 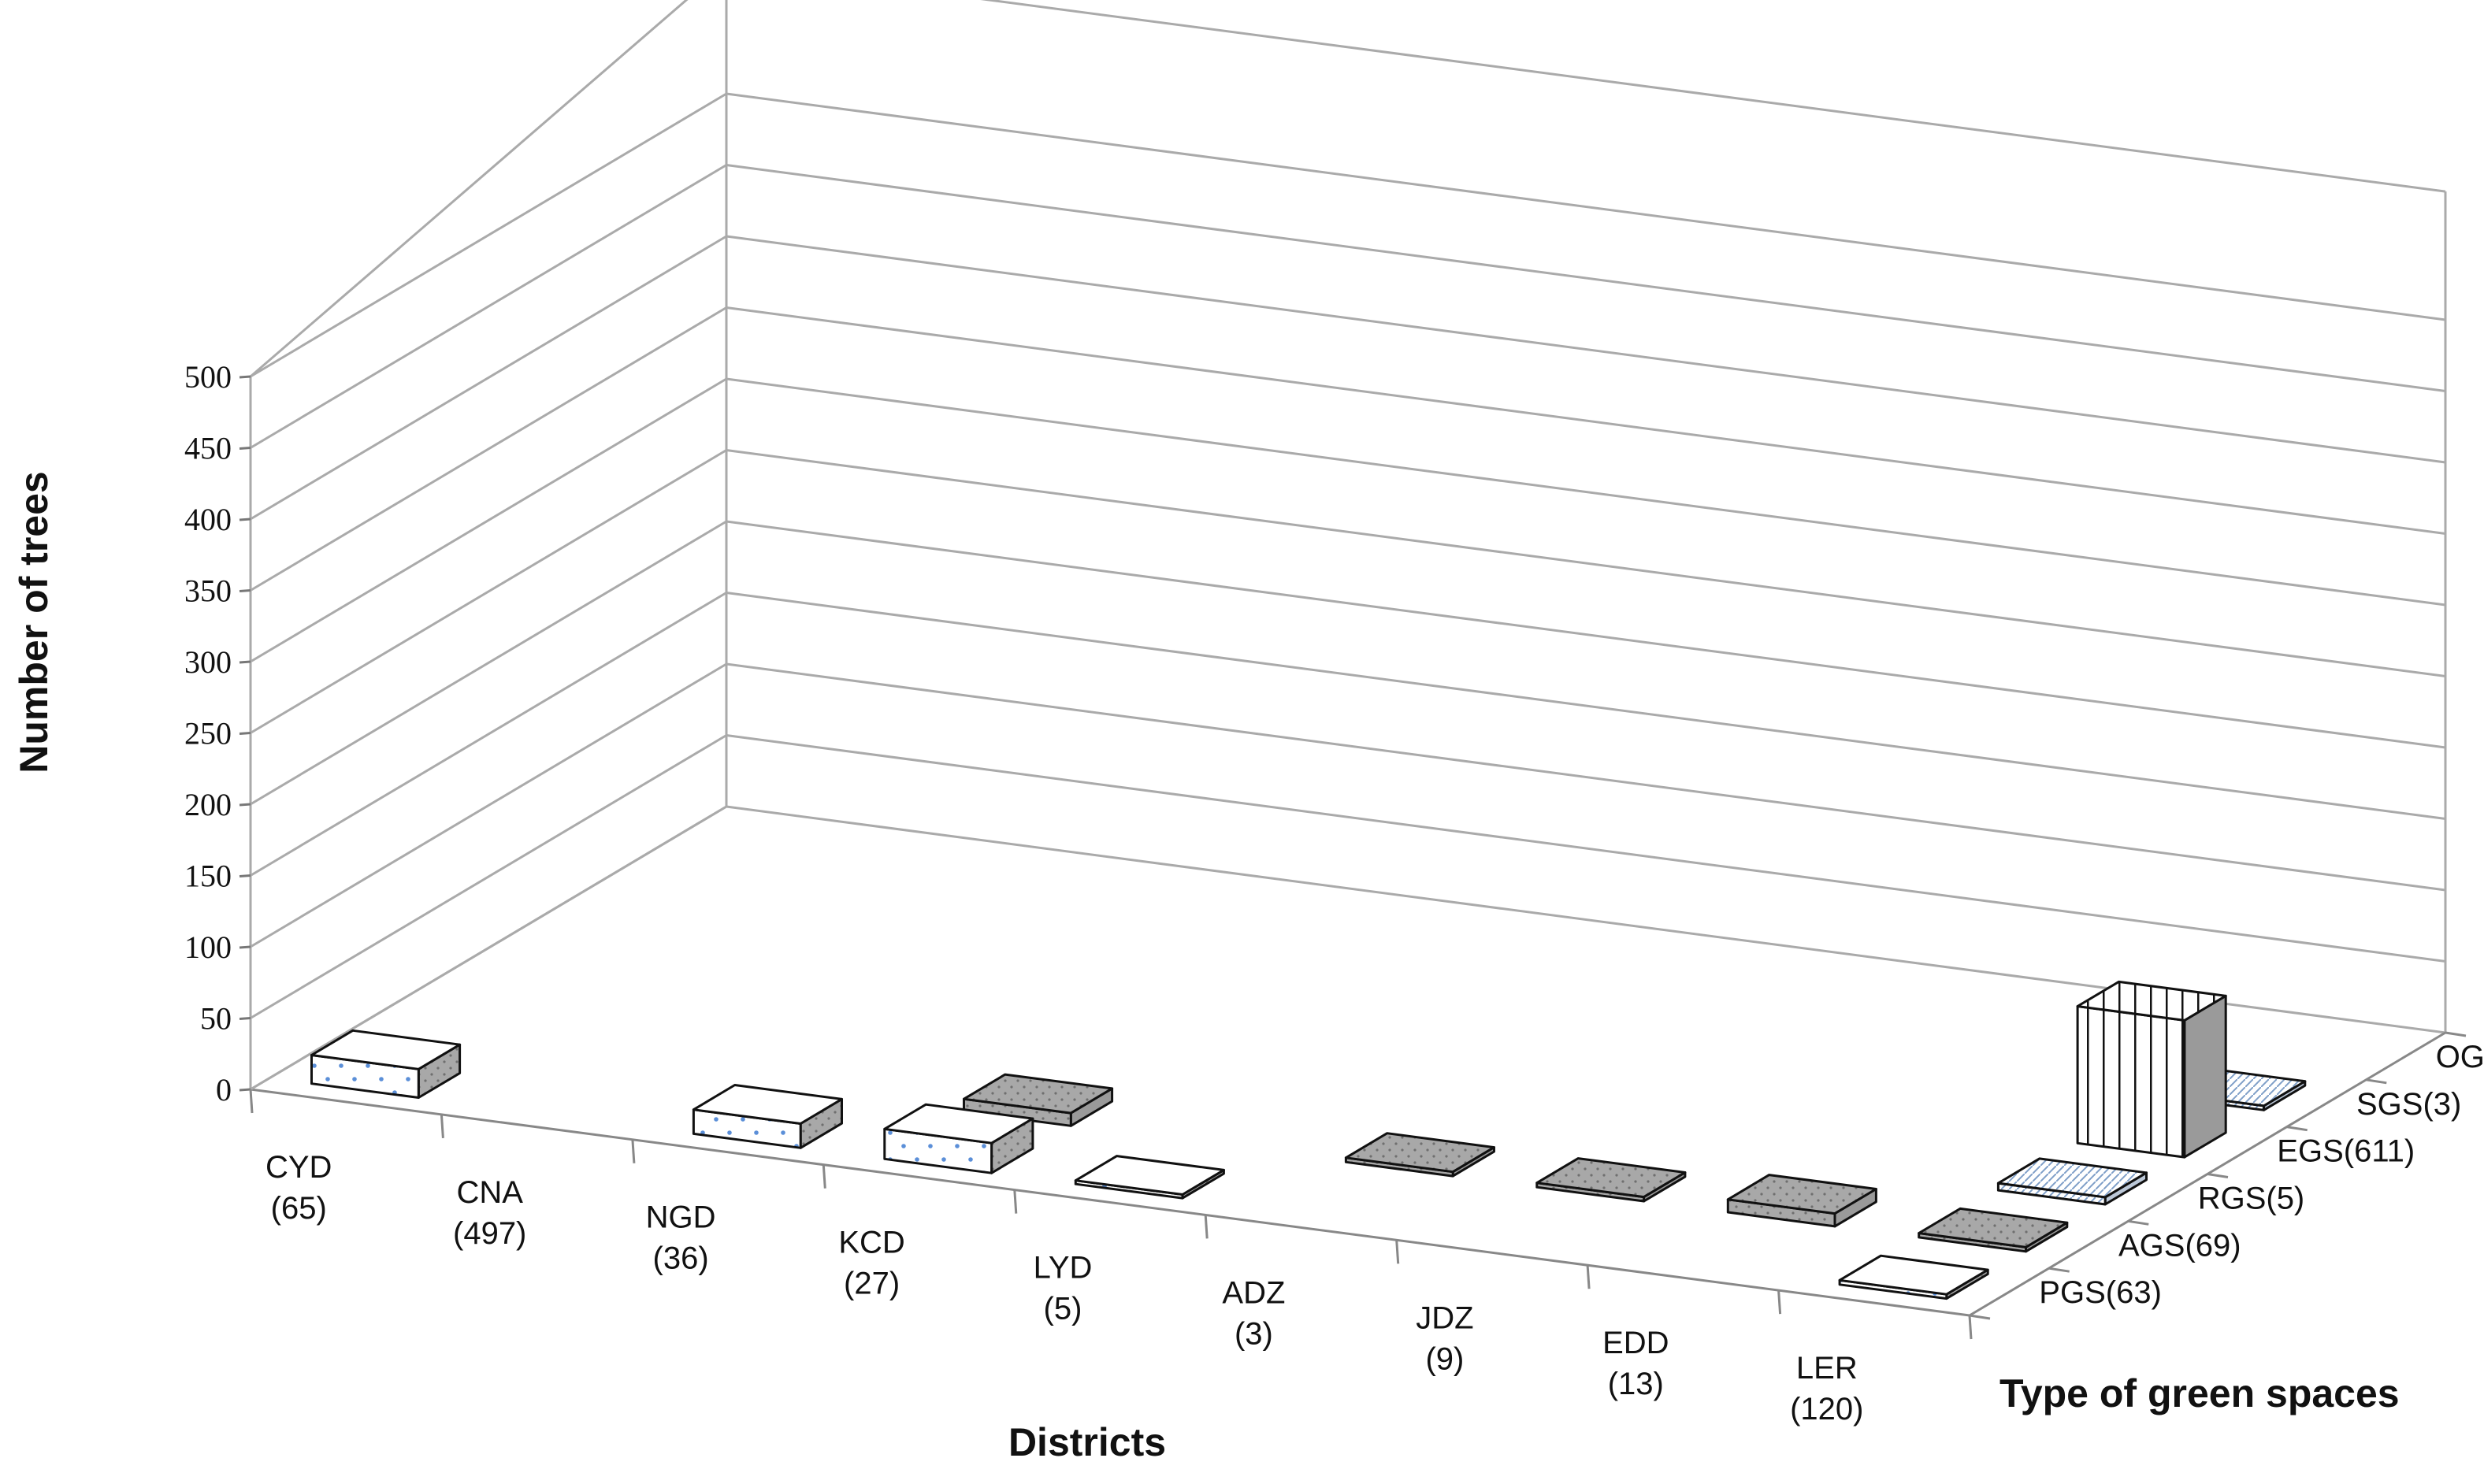 What do you see at coordinates (1254, 1333) in the screenshot?
I see `x-tick-total: (3)` at bounding box center [1254, 1333].